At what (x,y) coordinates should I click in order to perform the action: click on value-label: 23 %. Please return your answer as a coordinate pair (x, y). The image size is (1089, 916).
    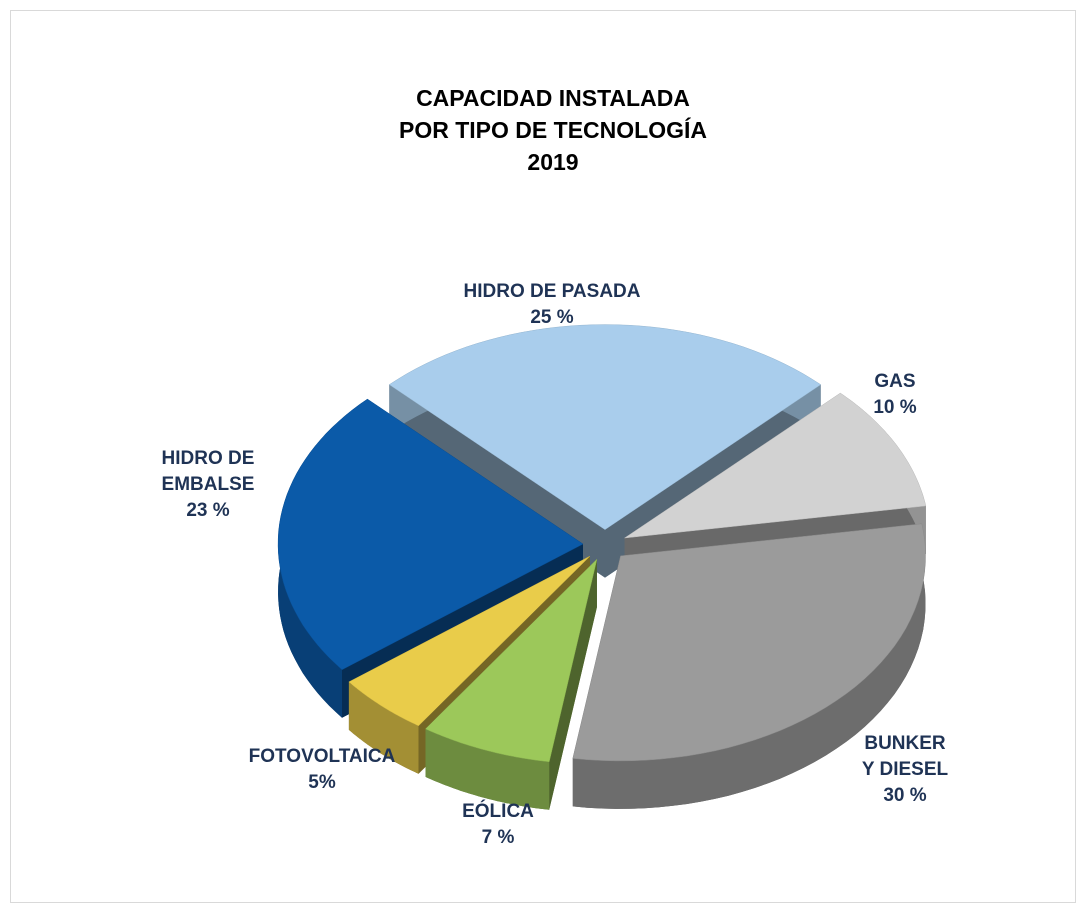
    Looking at the image, I should click on (208, 510).